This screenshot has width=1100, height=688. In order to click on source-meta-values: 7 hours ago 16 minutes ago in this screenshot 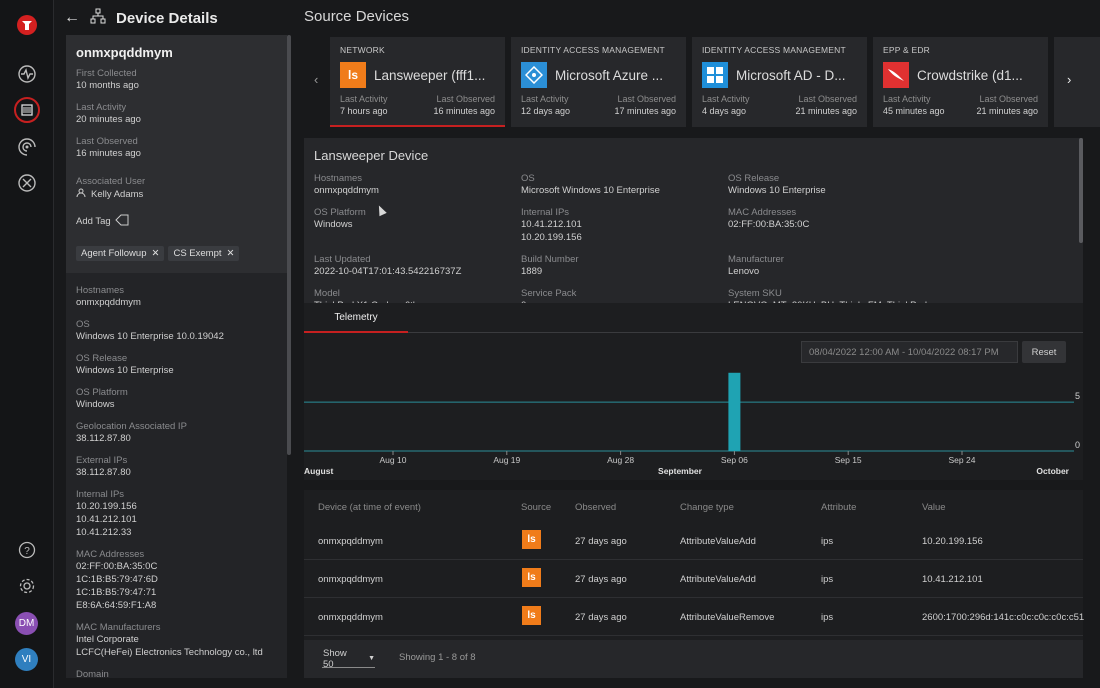, I will do `click(417, 111)`.